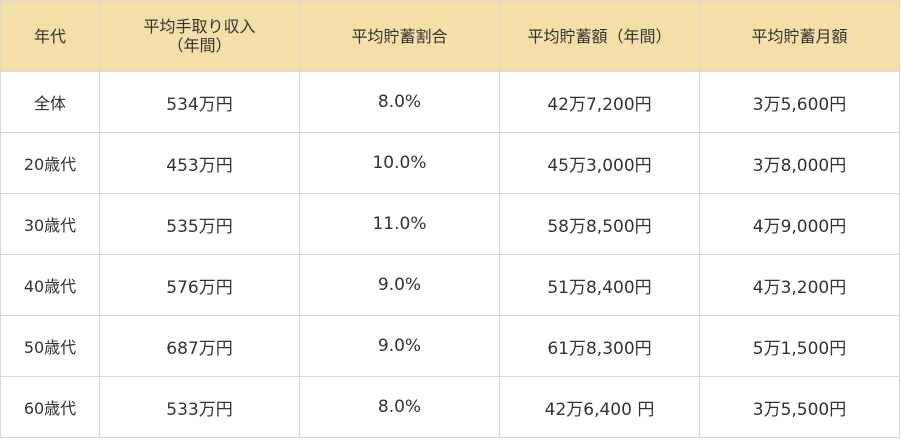 The width and height of the screenshot is (901, 441). Describe the element at coordinates (799, 224) in the screenshot. I see `monthly-savings-cell: 4万9,000円` at that location.